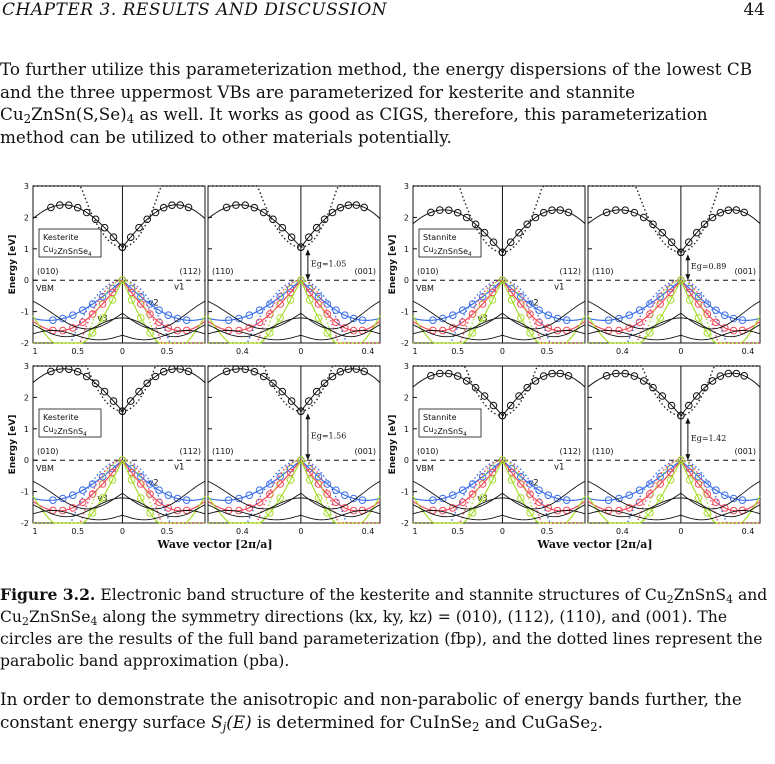 This screenshot has height=764, width=775. Describe the element at coordinates (308, 277) in the screenshot. I see `gap-arrow-head` at that location.